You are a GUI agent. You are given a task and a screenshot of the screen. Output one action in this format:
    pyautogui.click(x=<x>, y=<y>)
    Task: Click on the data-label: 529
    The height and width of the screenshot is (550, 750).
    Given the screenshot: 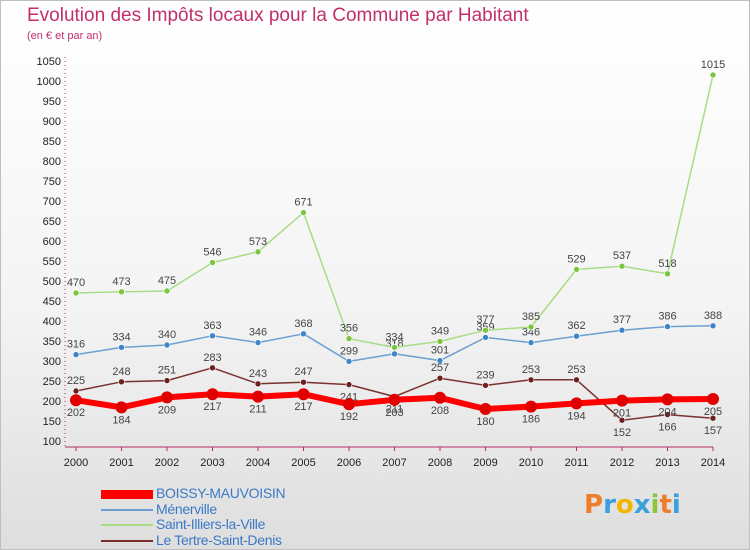 What is the action you would take?
    pyautogui.click(x=576, y=259)
    